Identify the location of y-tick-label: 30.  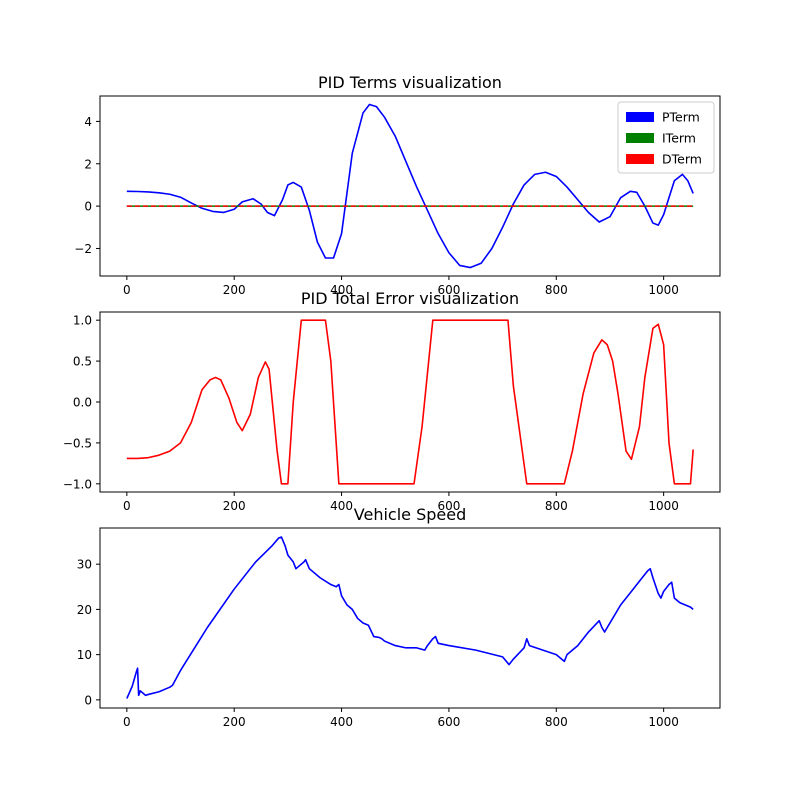
(84, 565).